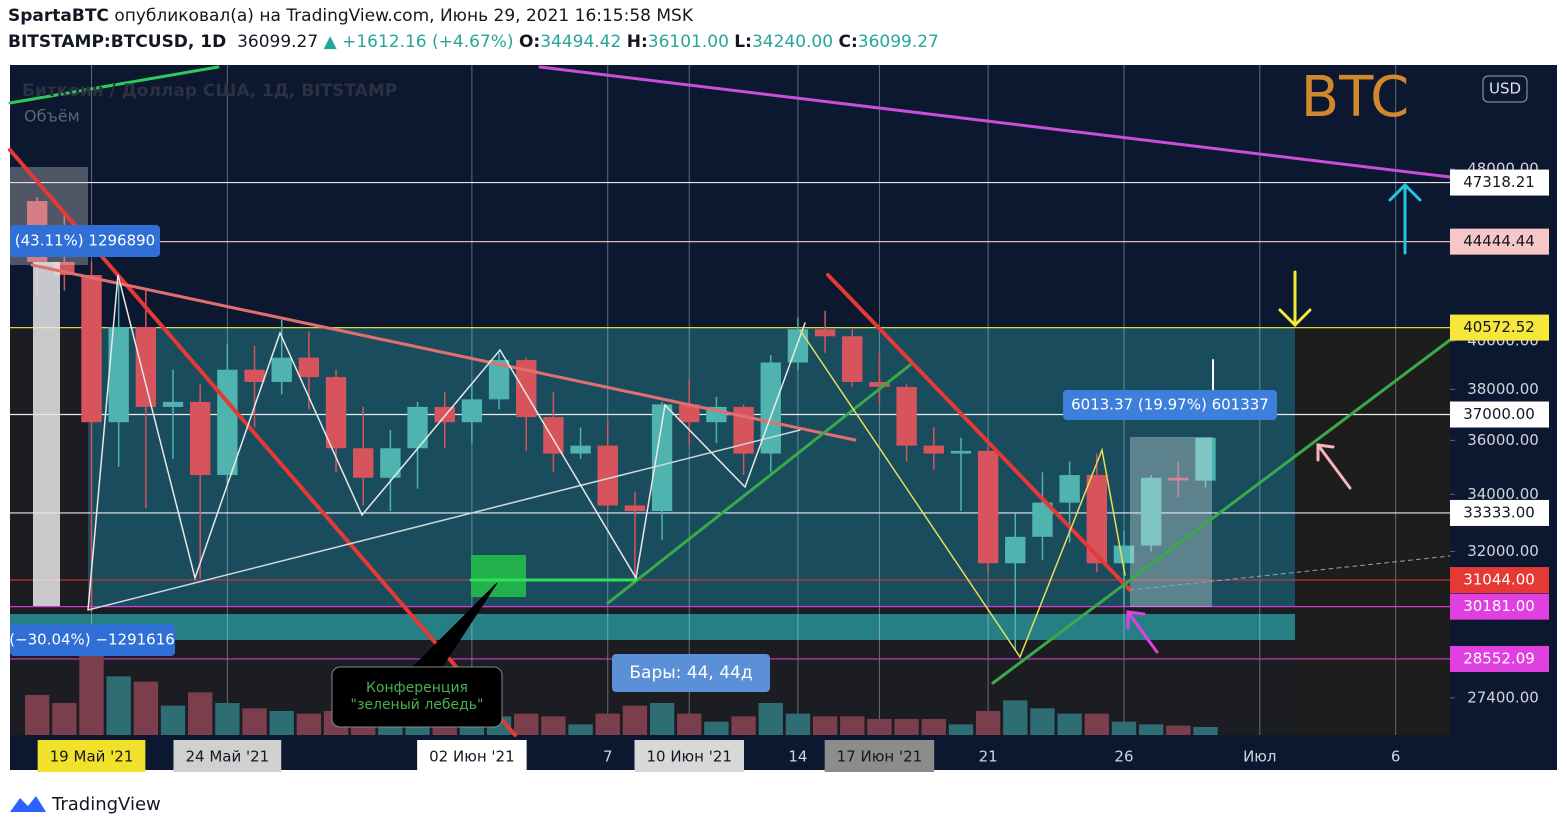 This screenshot has width=1567, height=833. I want to click on level-label: 33333.00, so click(1499, 512).